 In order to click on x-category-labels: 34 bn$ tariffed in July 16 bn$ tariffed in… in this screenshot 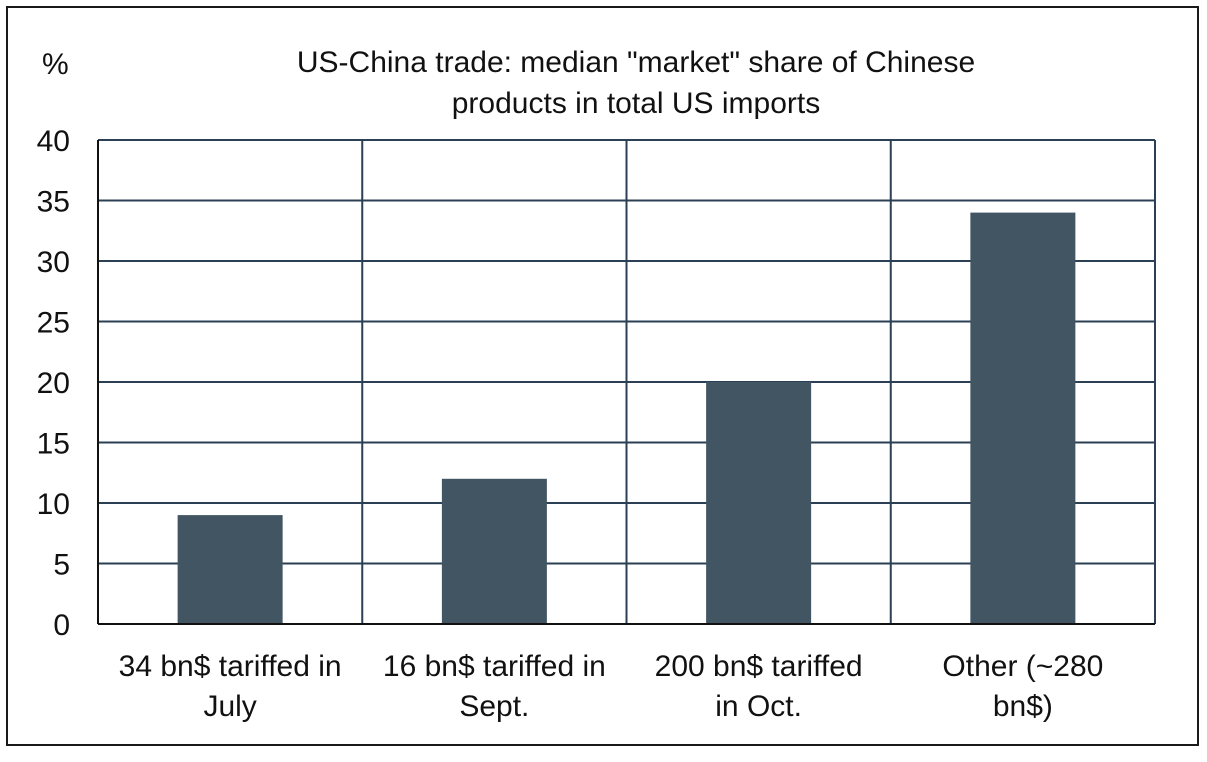, I will do `click(611, 686)`.